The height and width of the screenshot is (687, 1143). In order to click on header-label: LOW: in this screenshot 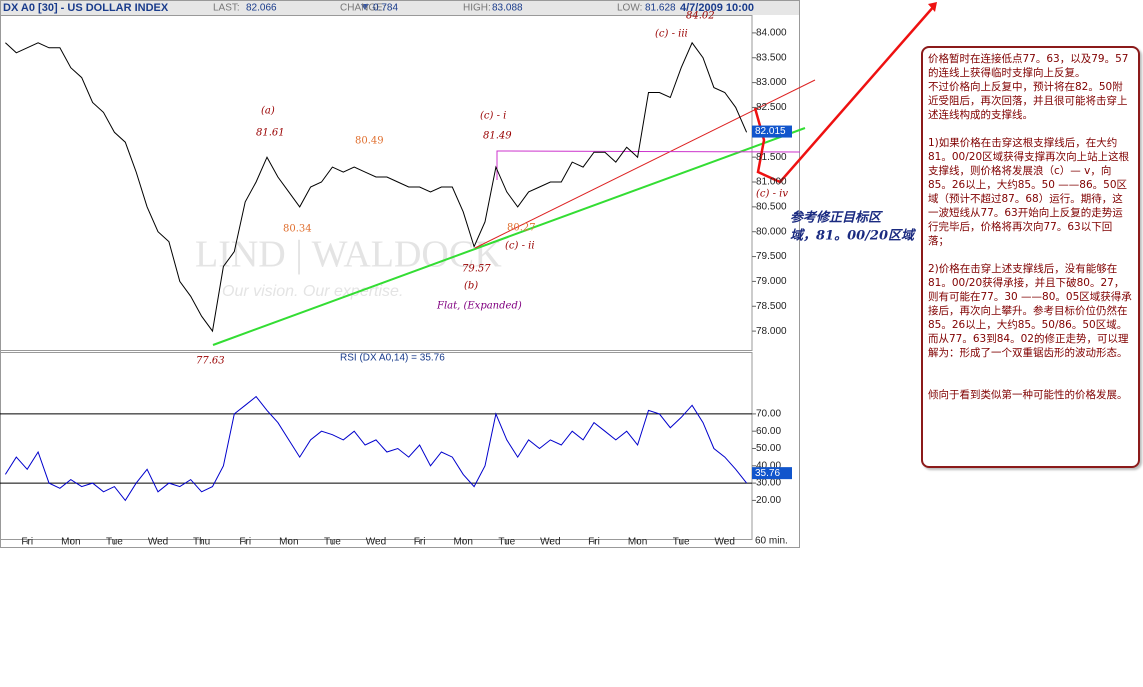, I will do `click(629, 8)`.